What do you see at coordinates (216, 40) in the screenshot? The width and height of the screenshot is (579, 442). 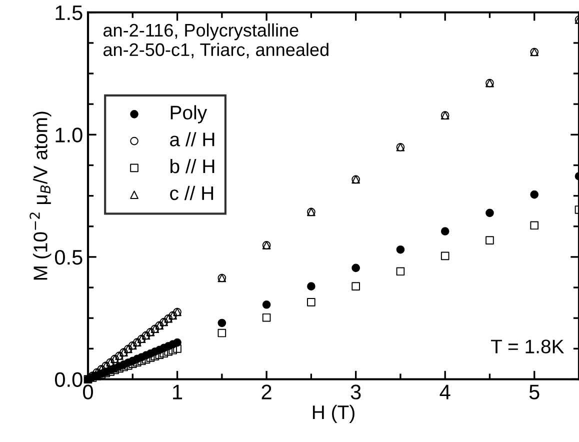 I see `annotation: an-2-116, Polycrystalline an-2-50-c1, Triarc, annealed` at bounding box center [216, 40].